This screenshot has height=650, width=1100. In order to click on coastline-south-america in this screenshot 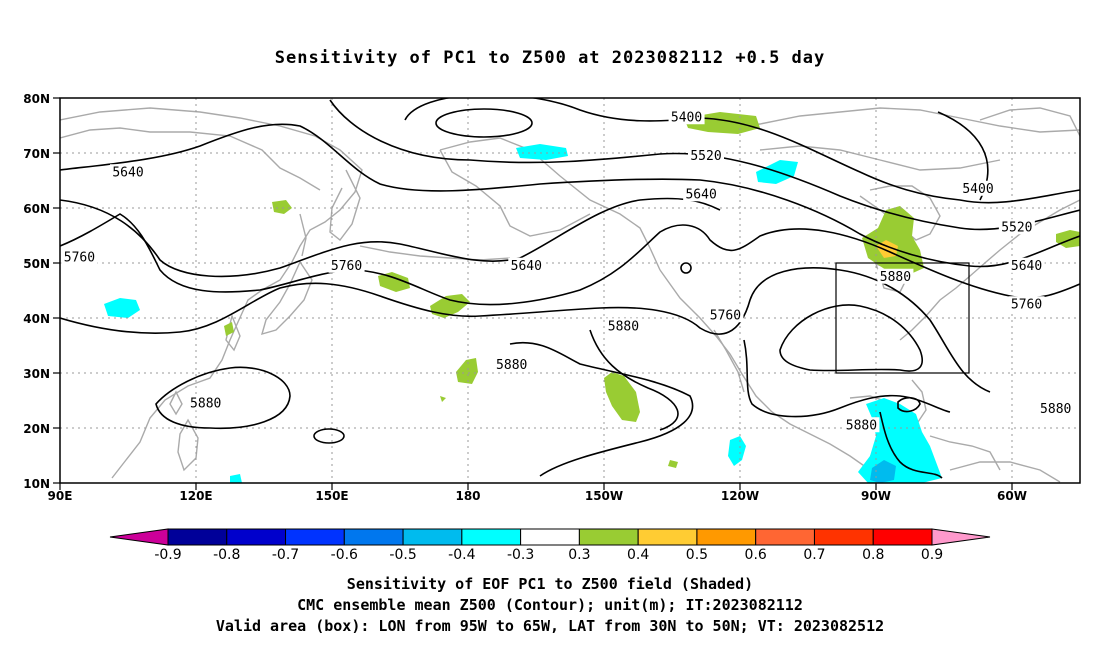, I will do `click(1005, 472)`.